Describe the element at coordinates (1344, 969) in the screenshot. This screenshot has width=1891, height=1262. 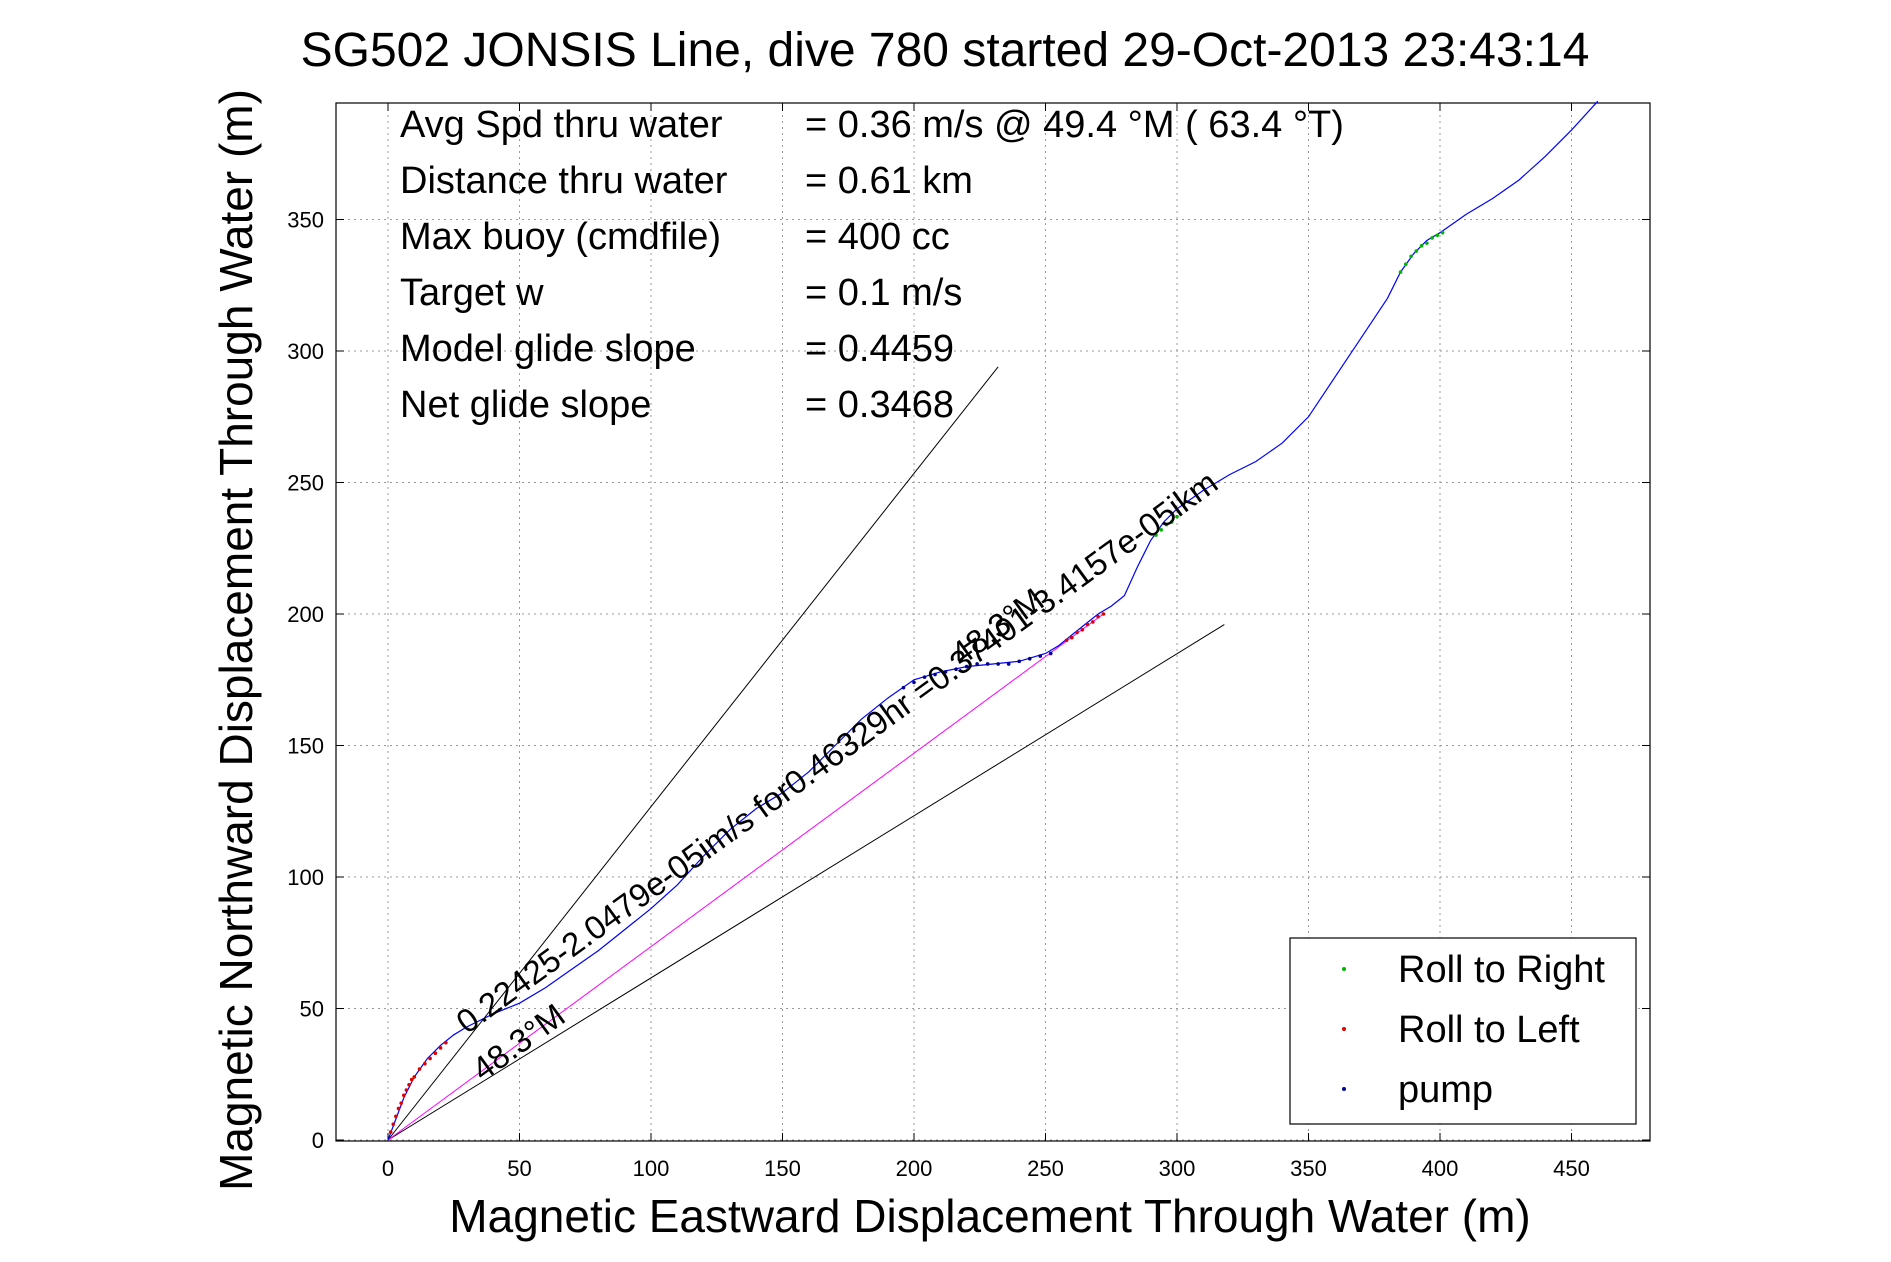
I see `legend-marker-roll-to-right` at that location.